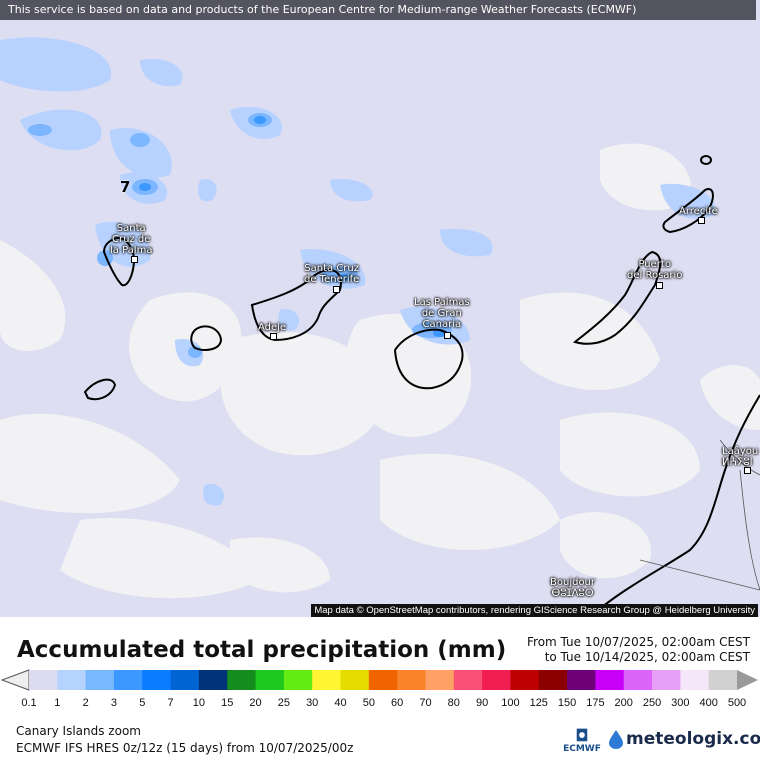 This screenshot has width=760, height=760. I want to click on city-label-arrecife: Arrecife, so click(698, 211).